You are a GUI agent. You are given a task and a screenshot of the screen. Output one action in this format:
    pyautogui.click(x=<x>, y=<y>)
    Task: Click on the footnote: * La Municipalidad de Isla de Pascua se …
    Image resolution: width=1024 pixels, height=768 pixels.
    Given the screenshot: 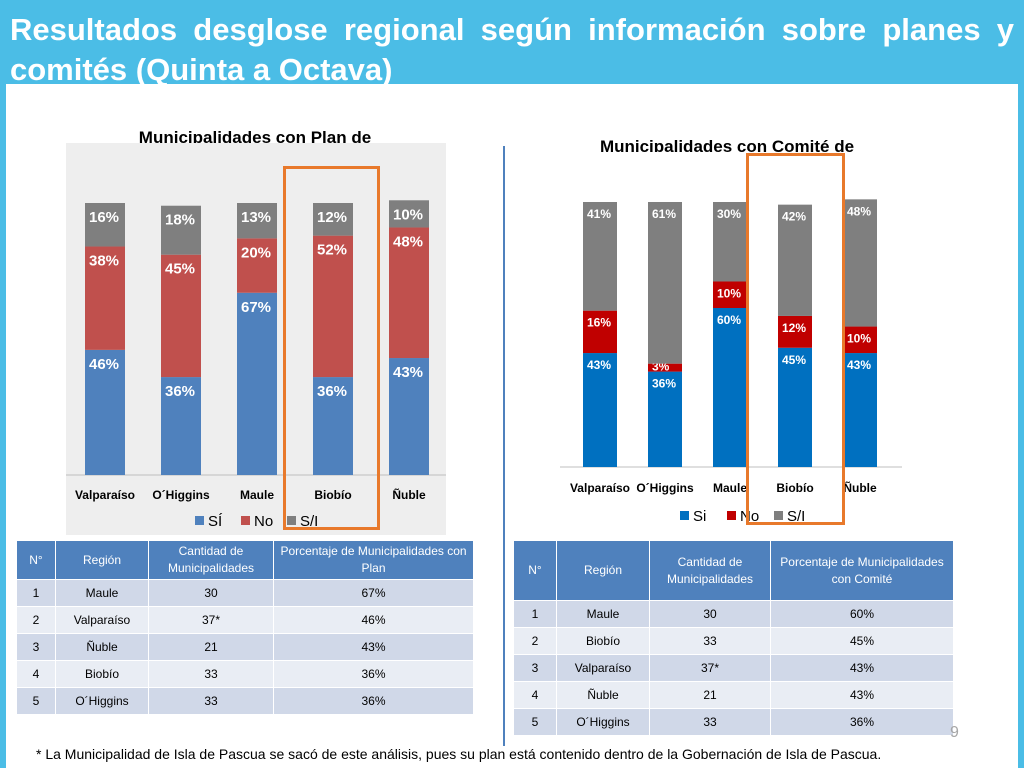 What is the action you would take?
    pyautogui.click(x=459, y=754)
    